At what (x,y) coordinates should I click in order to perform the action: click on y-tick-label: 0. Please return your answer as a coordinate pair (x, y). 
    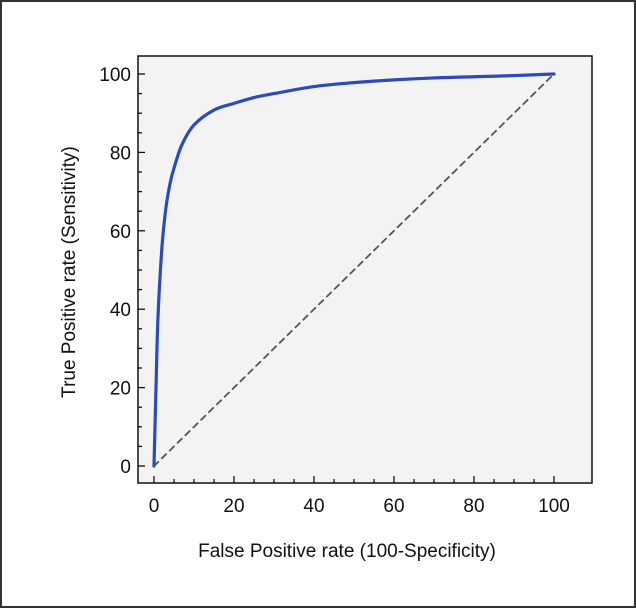
    Looking at the image, I should click on (125, 467).